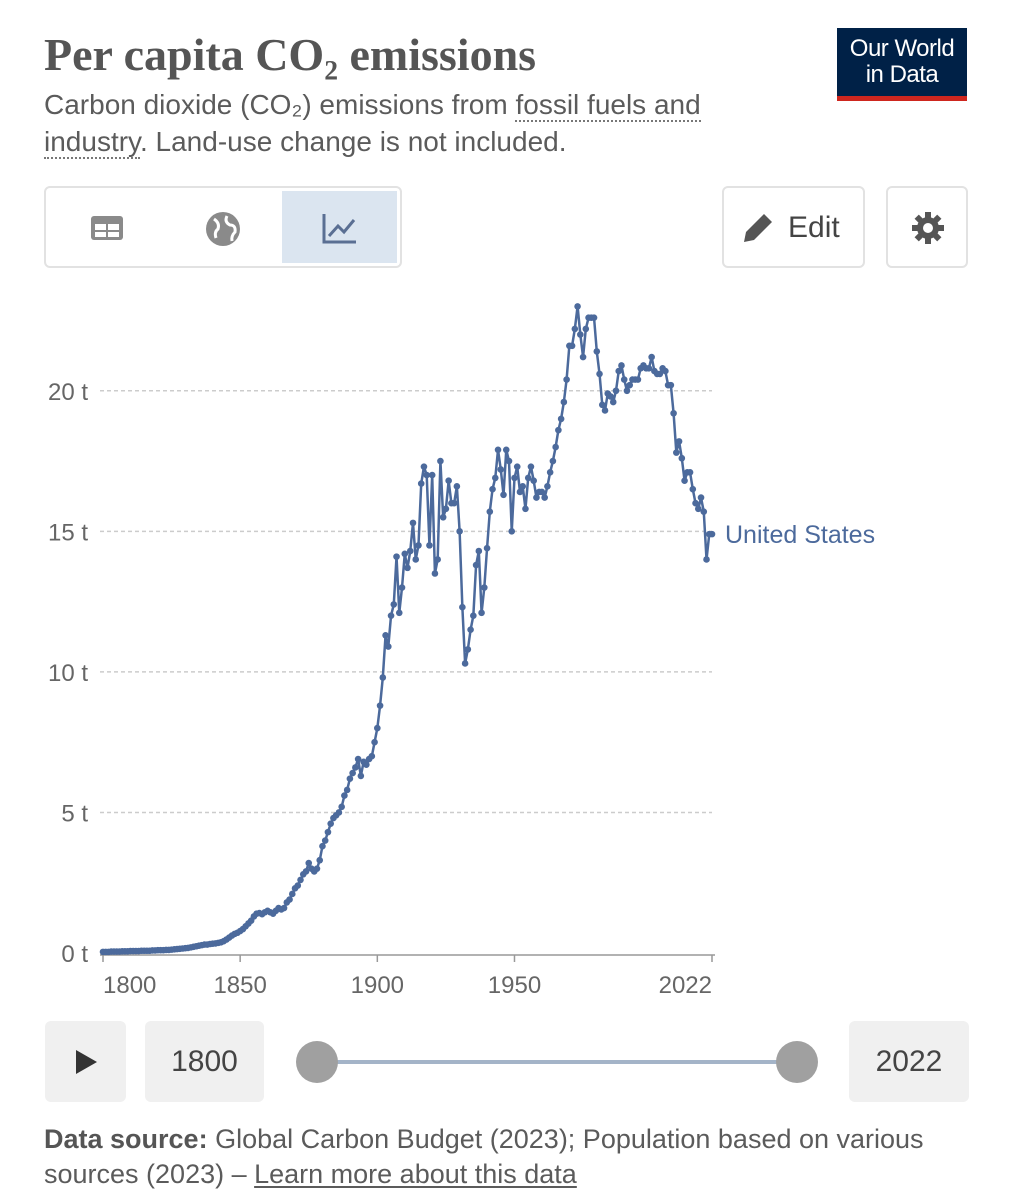  I want to click on play-button, so click(85, 1061).